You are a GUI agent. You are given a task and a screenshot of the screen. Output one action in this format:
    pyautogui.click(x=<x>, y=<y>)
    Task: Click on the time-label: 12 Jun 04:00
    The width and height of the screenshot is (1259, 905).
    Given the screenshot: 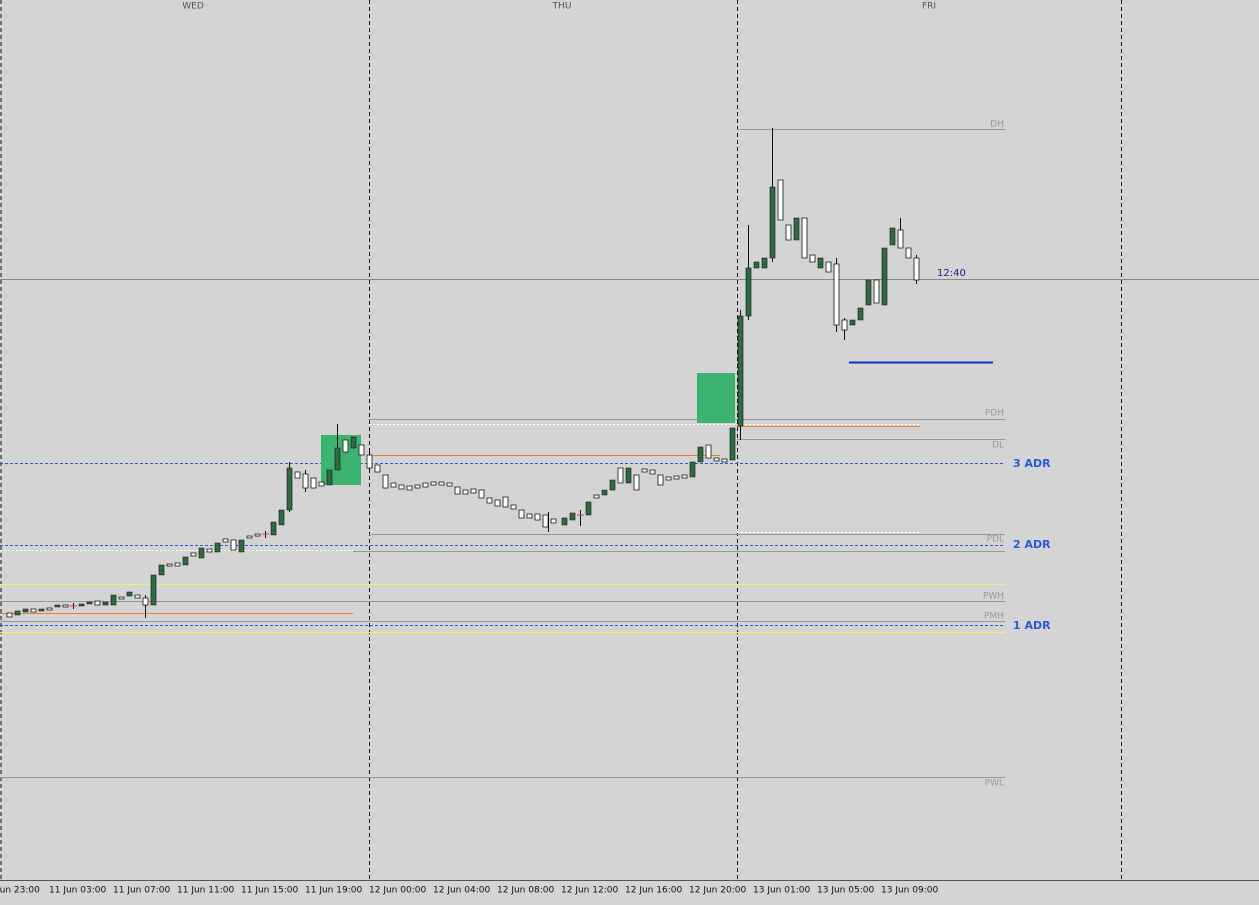 What is the action you would take?
    pyautogui.click(x=461, y=891)
    